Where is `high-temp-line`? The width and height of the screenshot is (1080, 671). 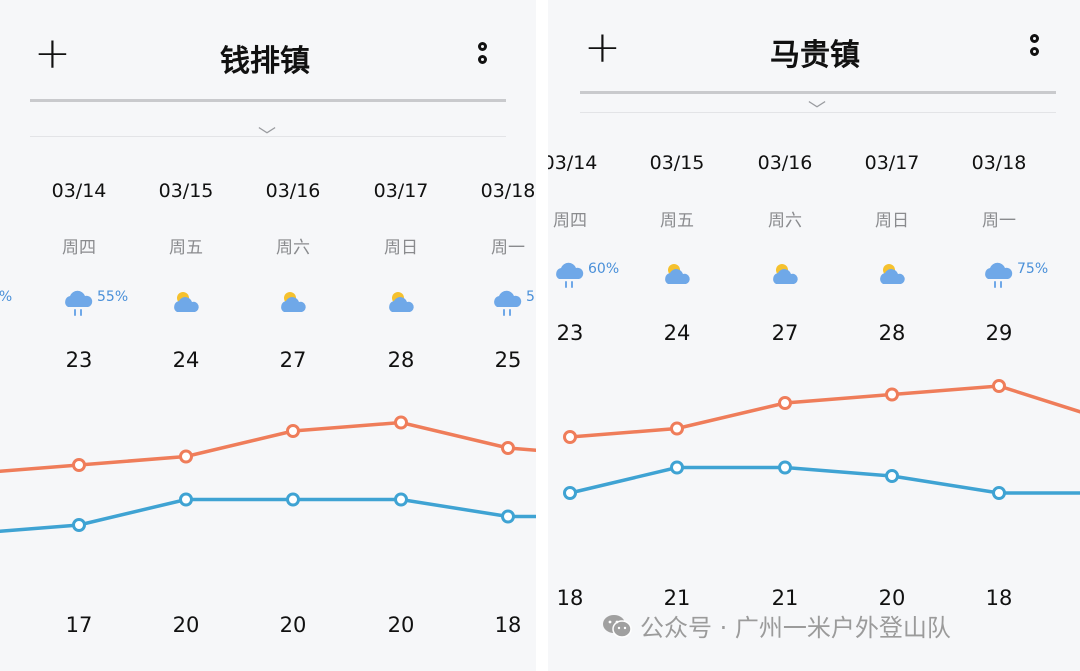 high-temp-line is located at coordinates (824, 411).